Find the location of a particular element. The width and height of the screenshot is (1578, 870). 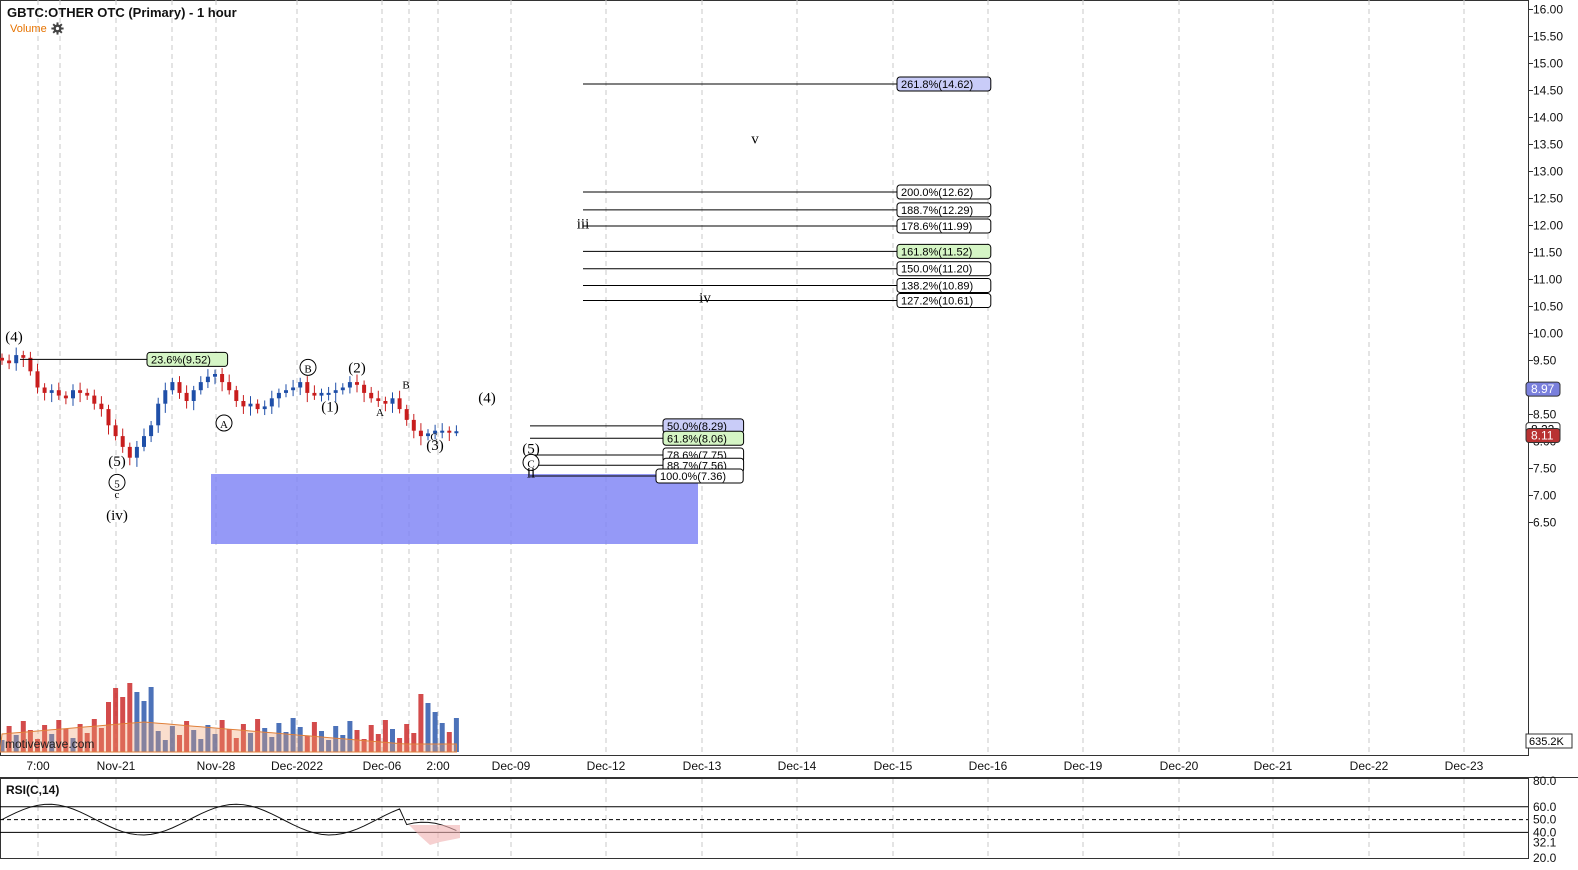

time-tick-label: Dec-15 is located at coordinates (893, 766).